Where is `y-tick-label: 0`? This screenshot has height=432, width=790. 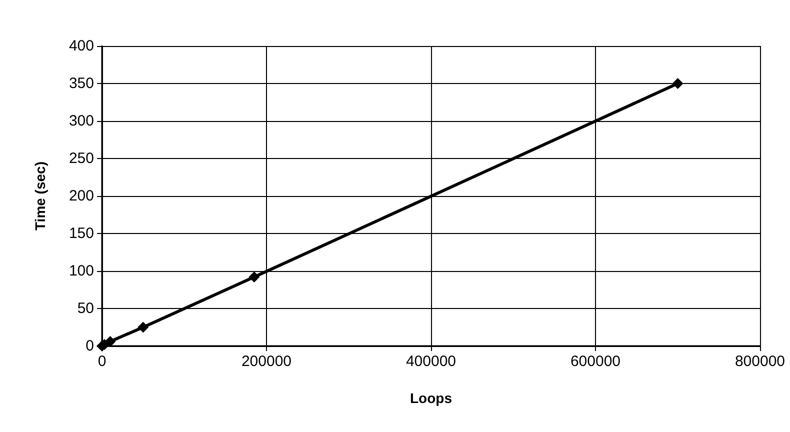 y-tick-label: 0 is located at coordinates (90, 346).